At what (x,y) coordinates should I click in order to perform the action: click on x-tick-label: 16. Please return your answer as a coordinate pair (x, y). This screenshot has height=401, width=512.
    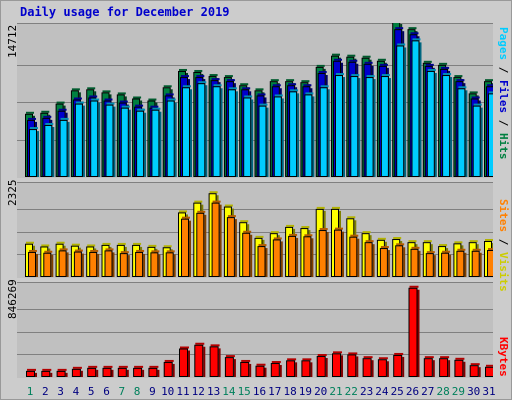
    Looking at the image, I should click on (259, 391).